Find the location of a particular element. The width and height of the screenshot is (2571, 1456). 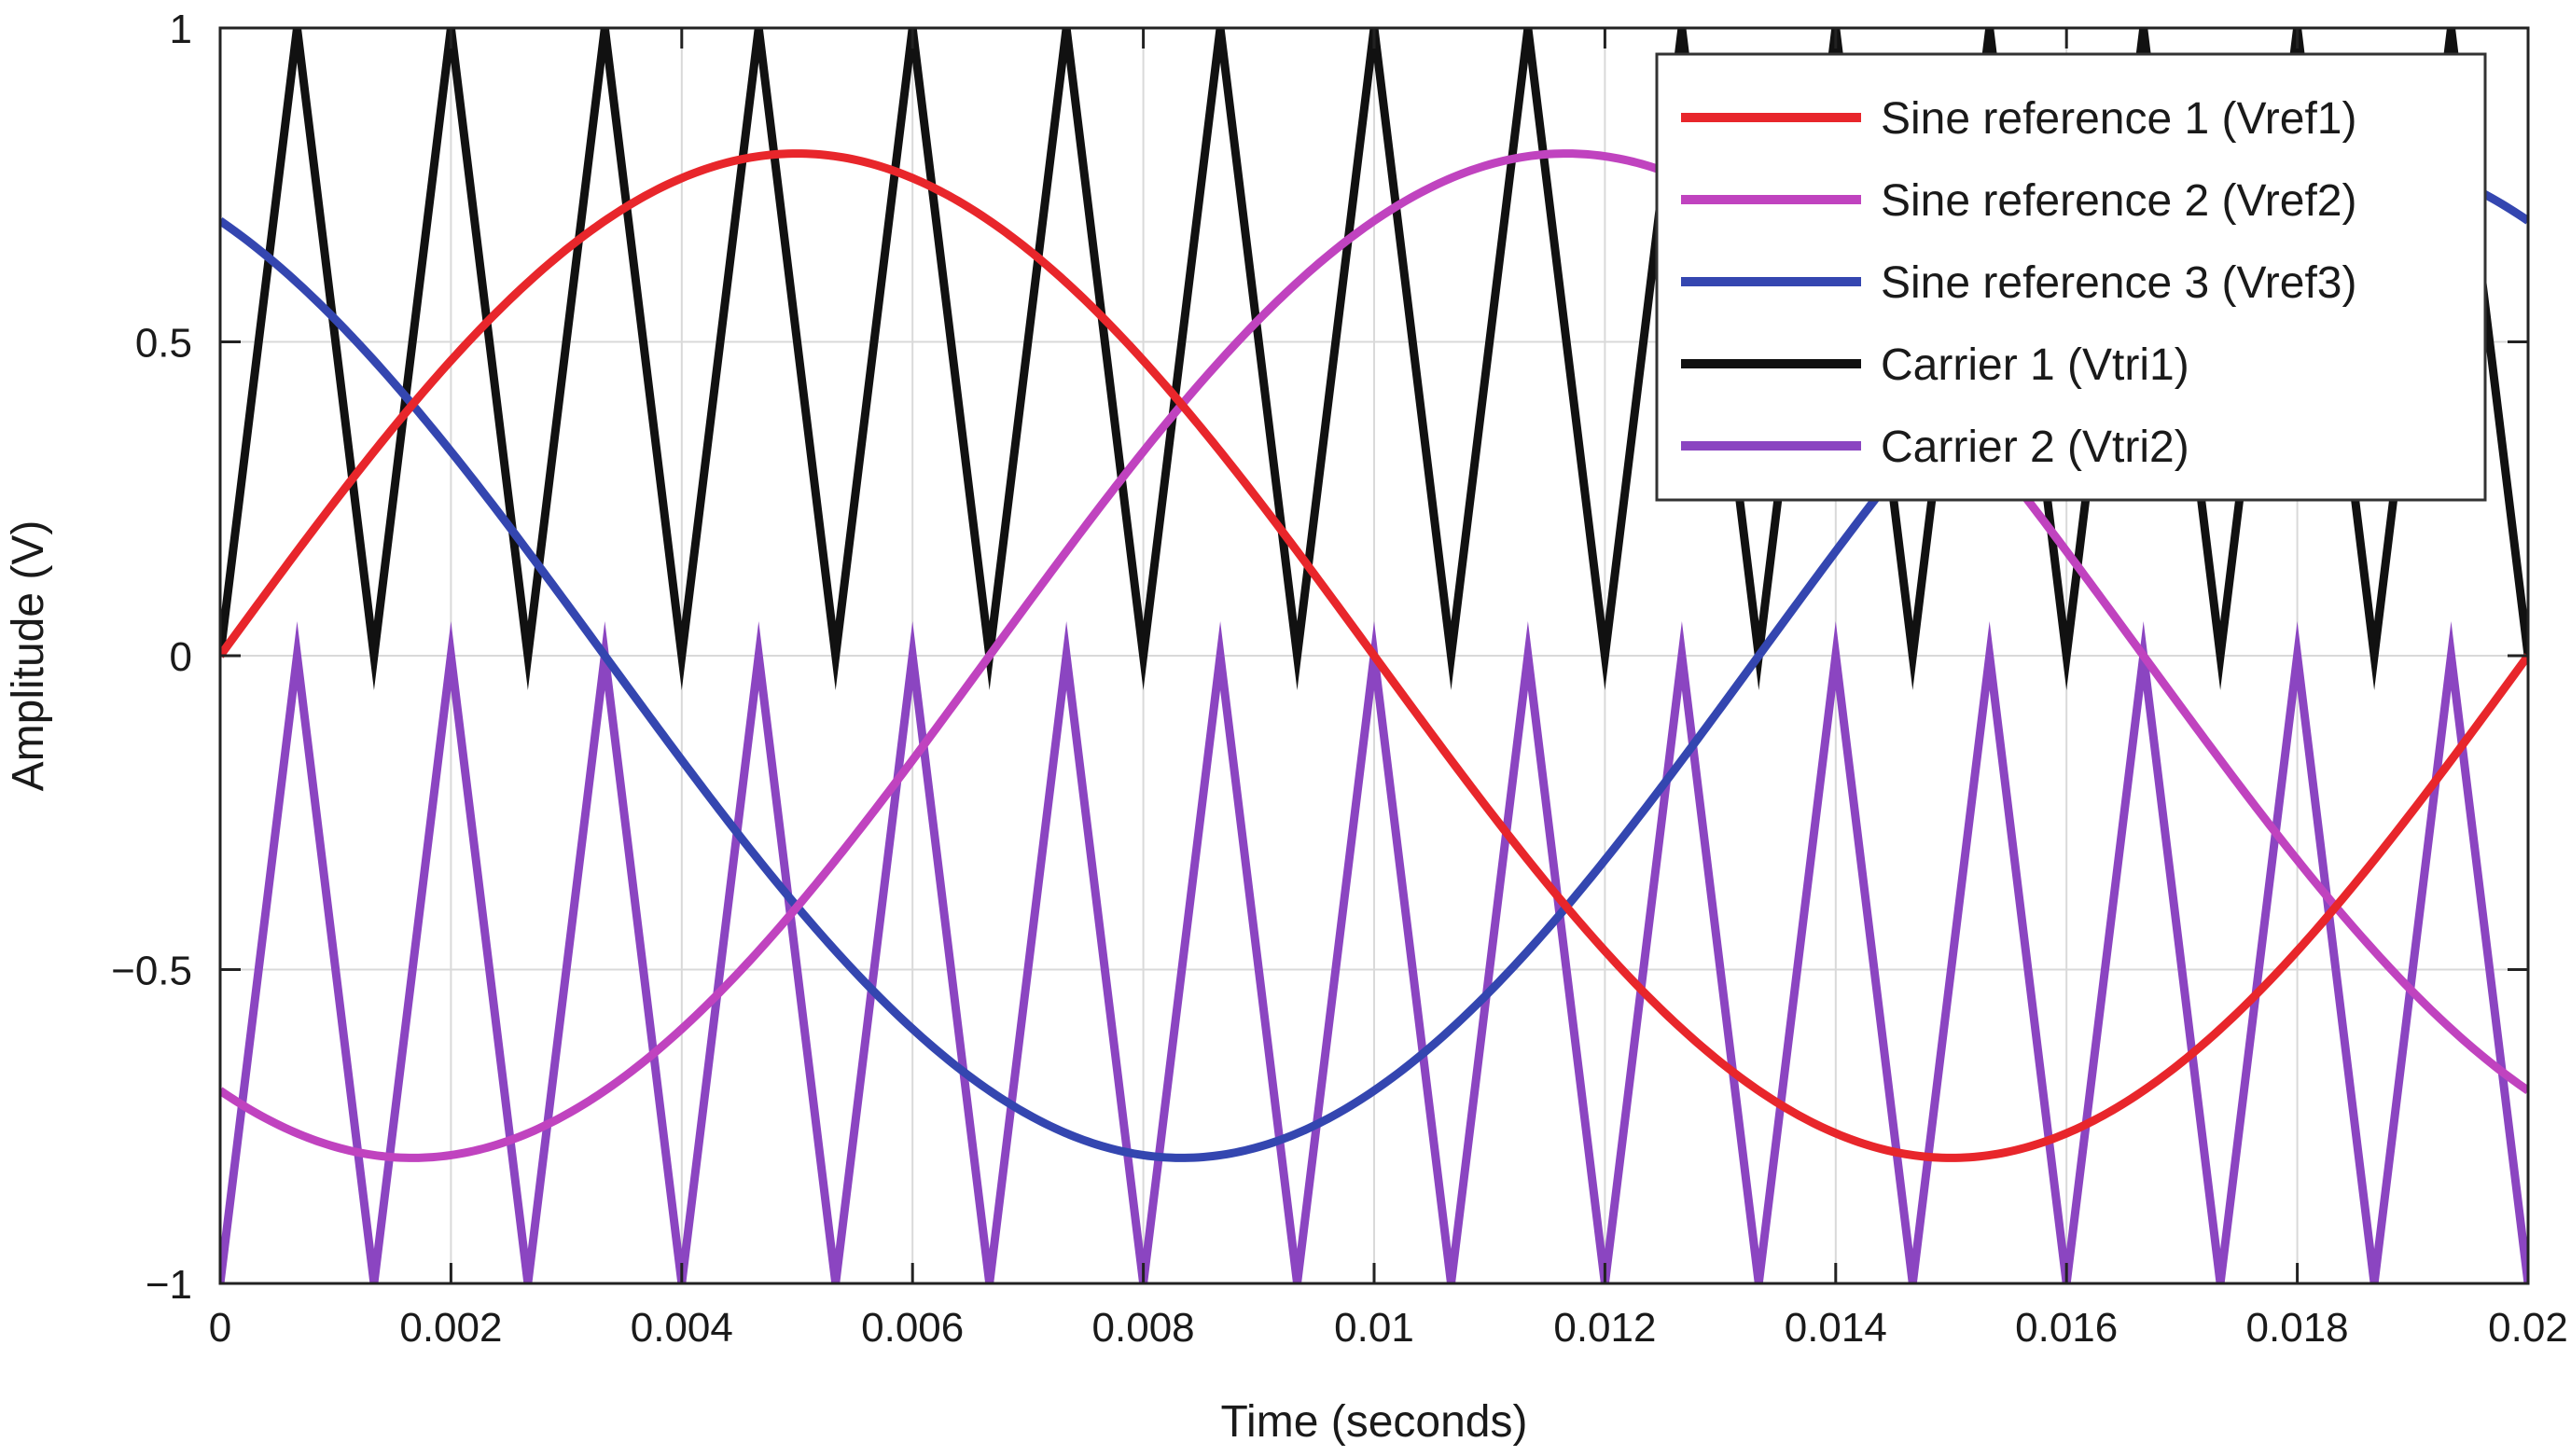

x-tick-label: 0.008 is located at coordinates (1143, 1328).